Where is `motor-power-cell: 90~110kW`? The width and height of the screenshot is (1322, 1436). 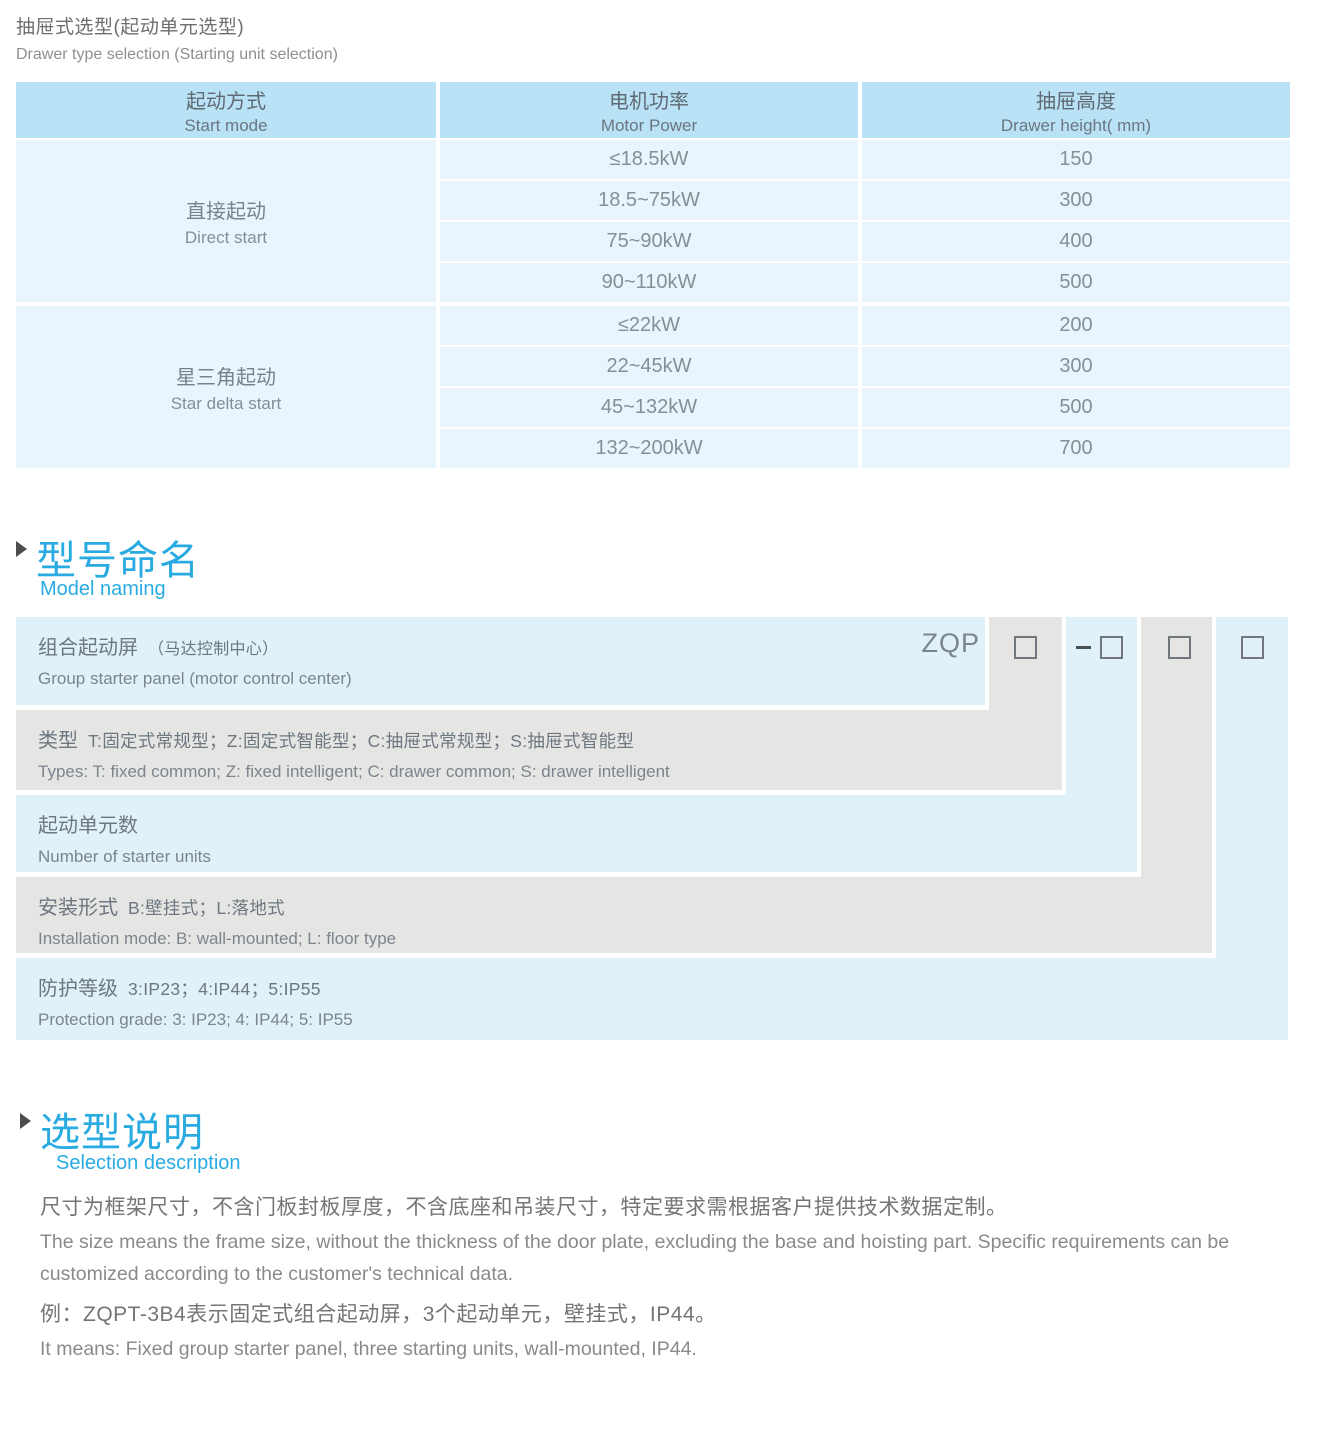
motor-power-cell: 90~110kW is located at coordinates (649, 282).